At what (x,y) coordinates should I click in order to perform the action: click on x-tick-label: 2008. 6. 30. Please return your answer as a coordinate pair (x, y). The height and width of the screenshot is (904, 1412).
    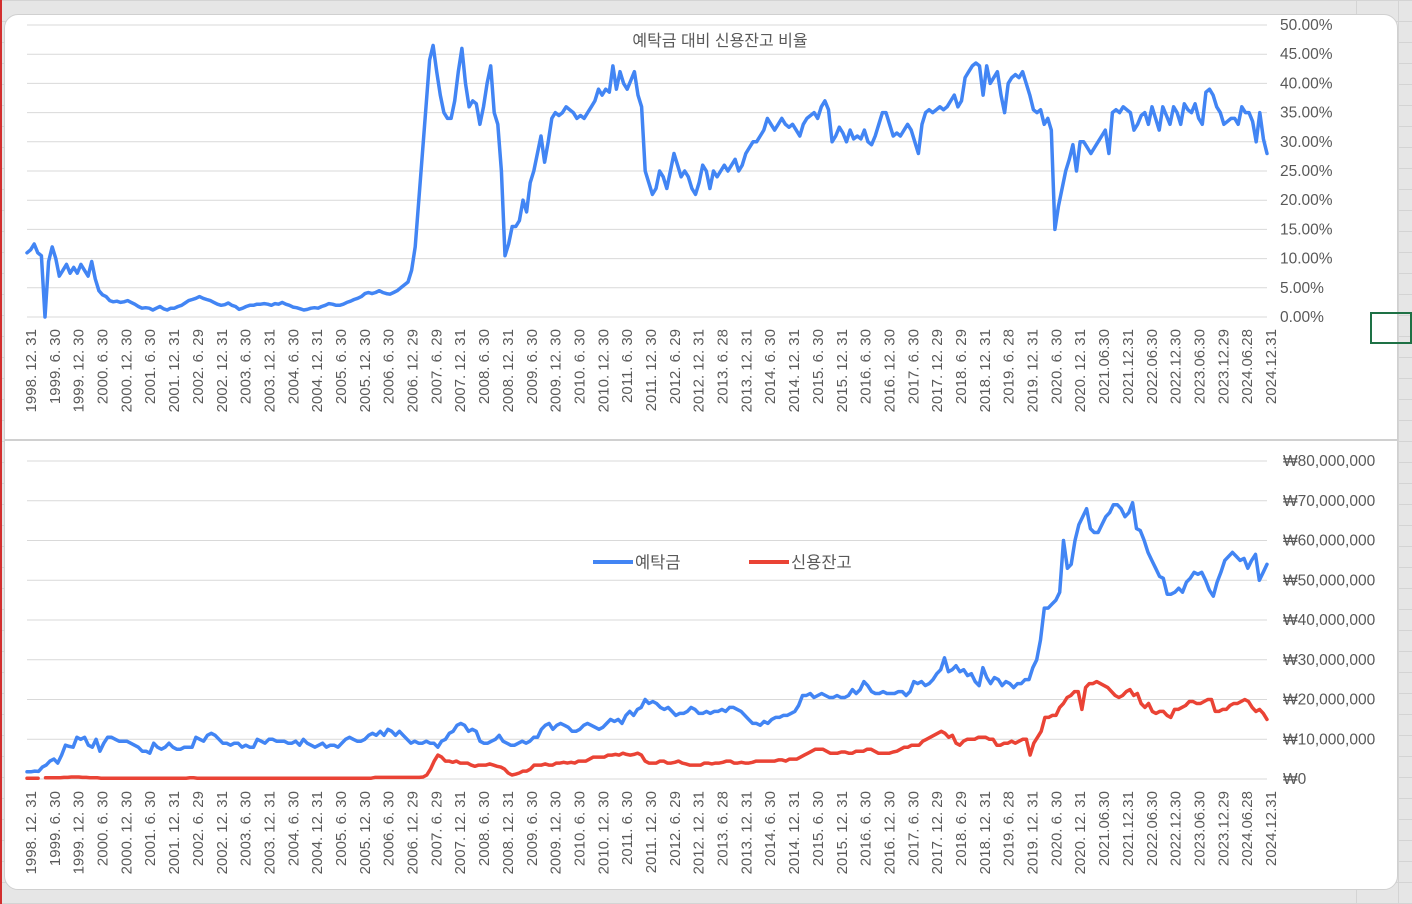
    Looking at the image, I should click on (484, 366).